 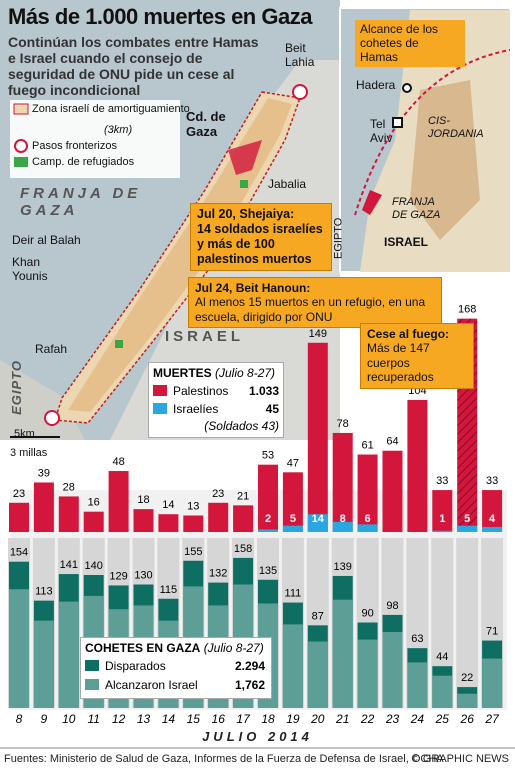 I want to click on inset-place: CIS-JORDANIA, so click(x=456, y=127).